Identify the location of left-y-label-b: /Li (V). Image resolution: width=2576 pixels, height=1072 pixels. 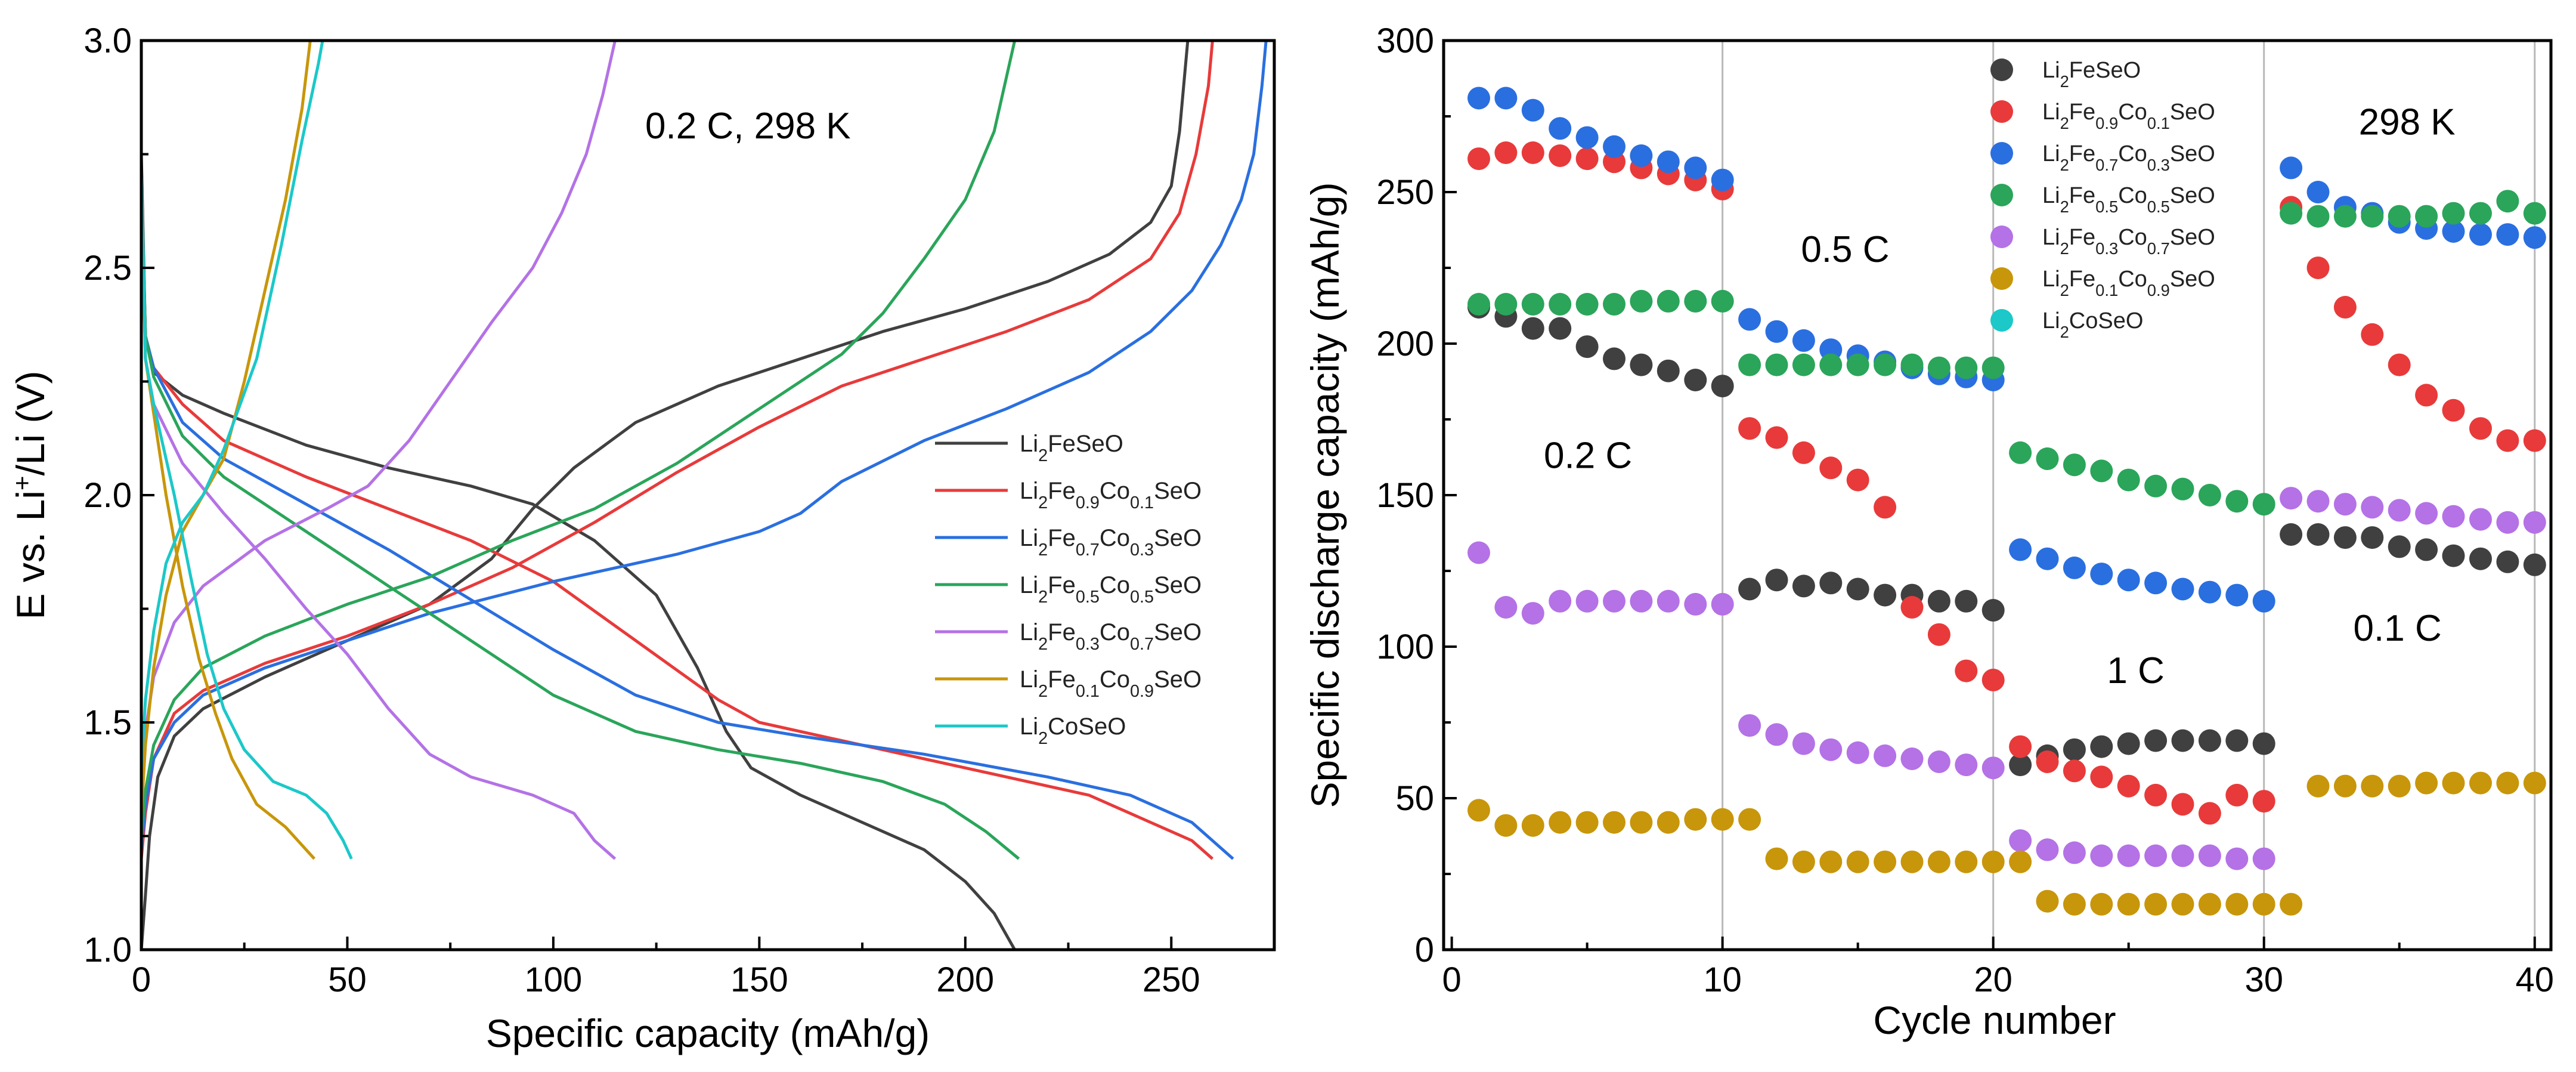
(30, 424).